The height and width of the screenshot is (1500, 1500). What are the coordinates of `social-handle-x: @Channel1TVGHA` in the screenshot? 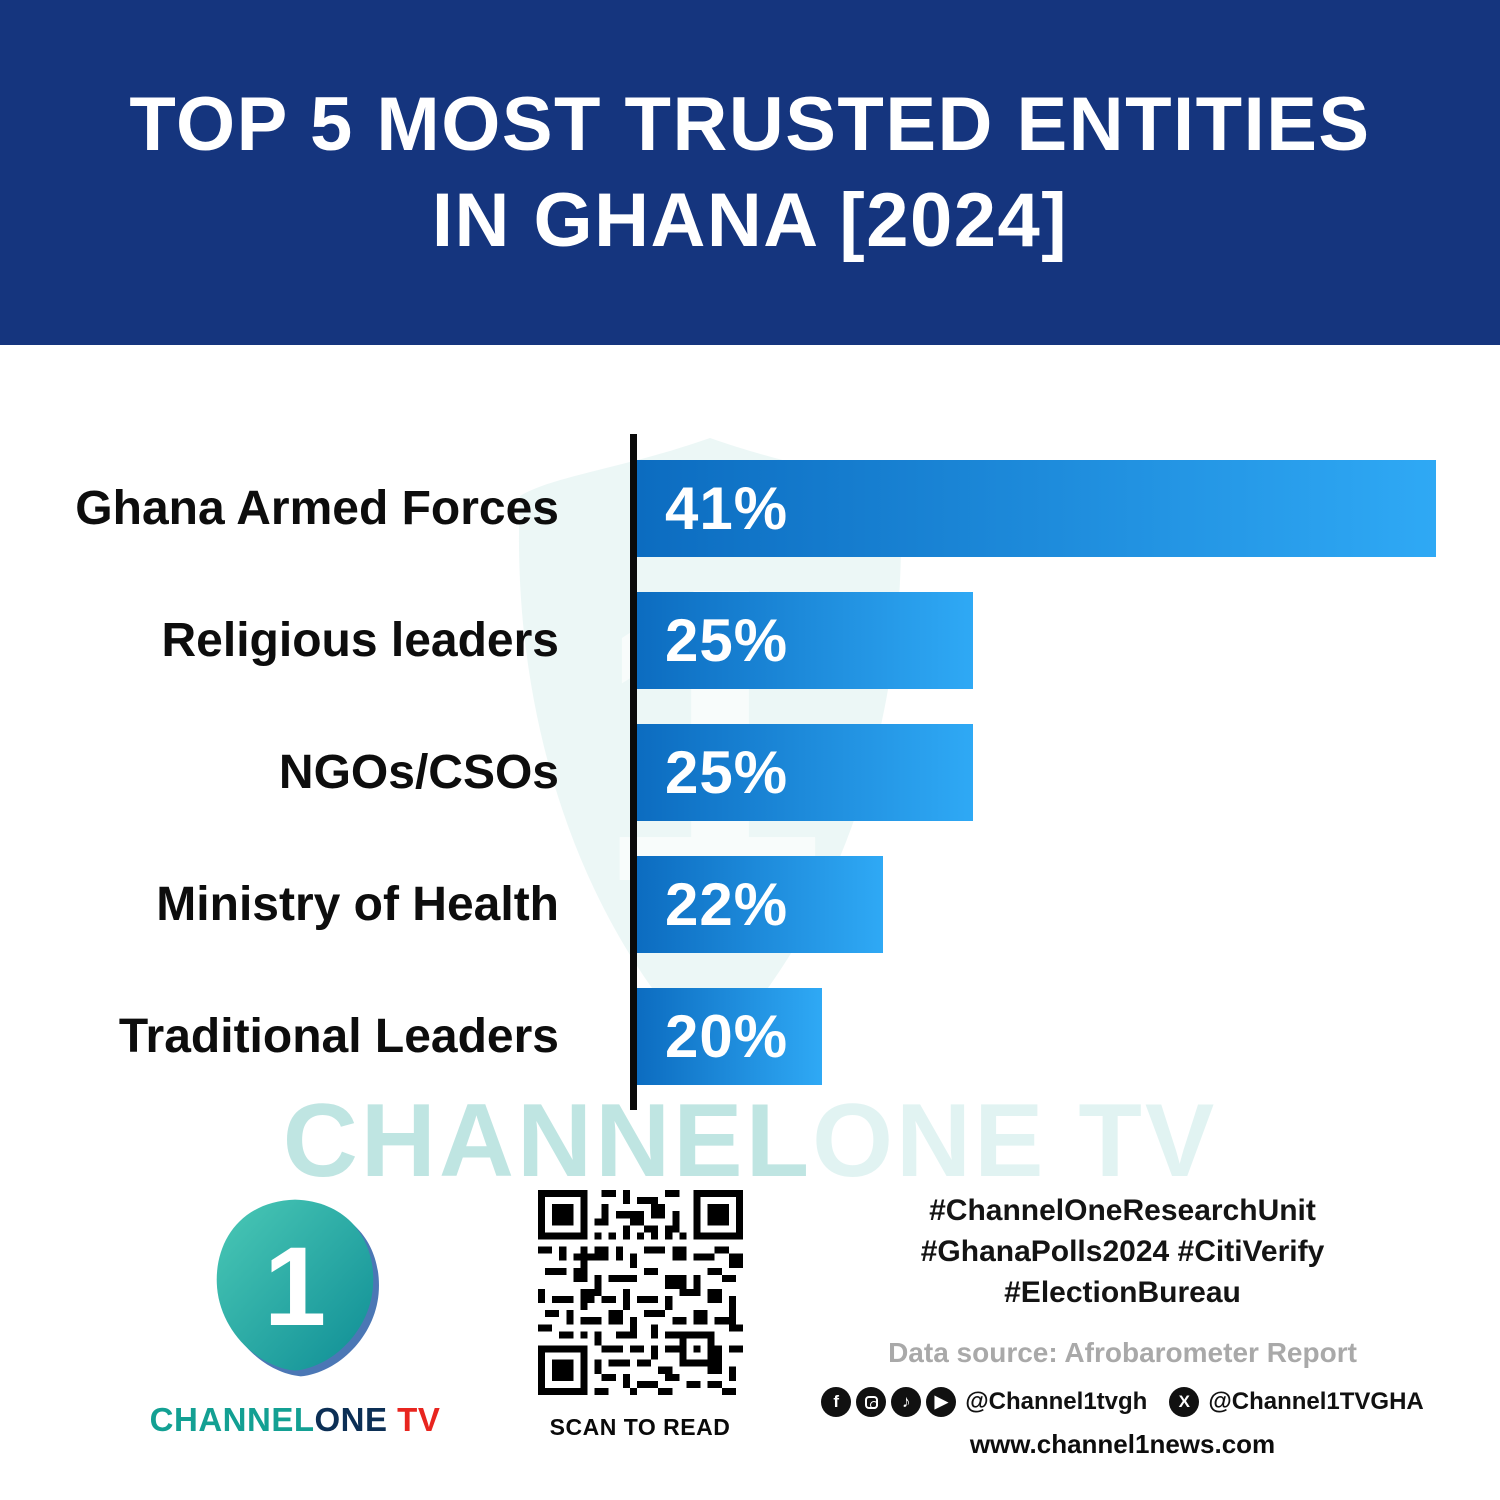 It's located at (1316, 1401).